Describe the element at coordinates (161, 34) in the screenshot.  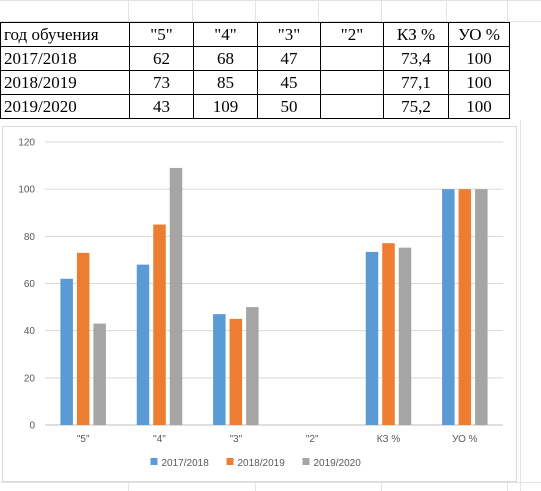
I see `header-cell: "5"` at that location.